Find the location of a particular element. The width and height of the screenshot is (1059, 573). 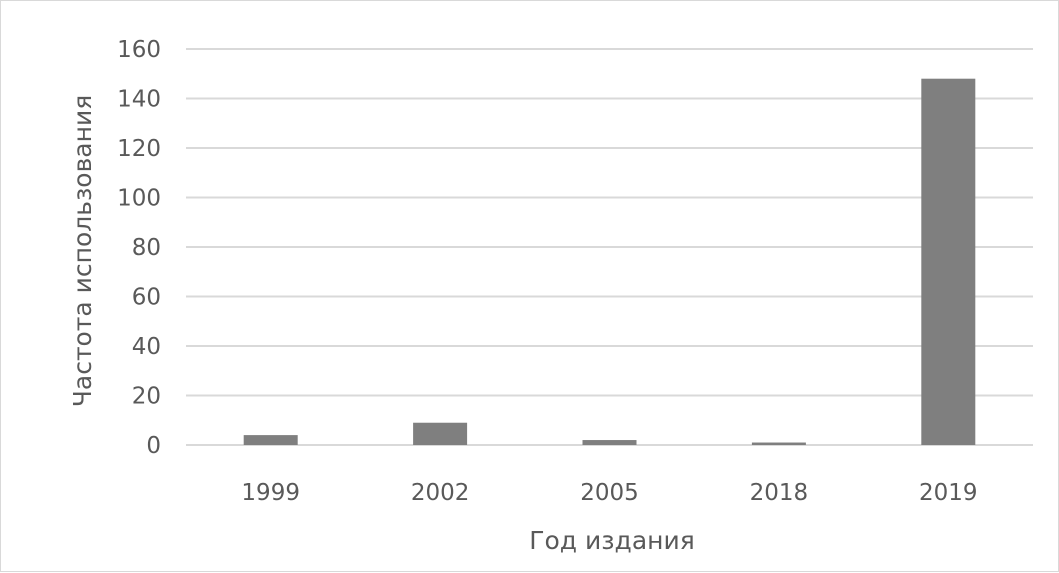

y-tick-label: 20 is located at coordinates (146, 397).